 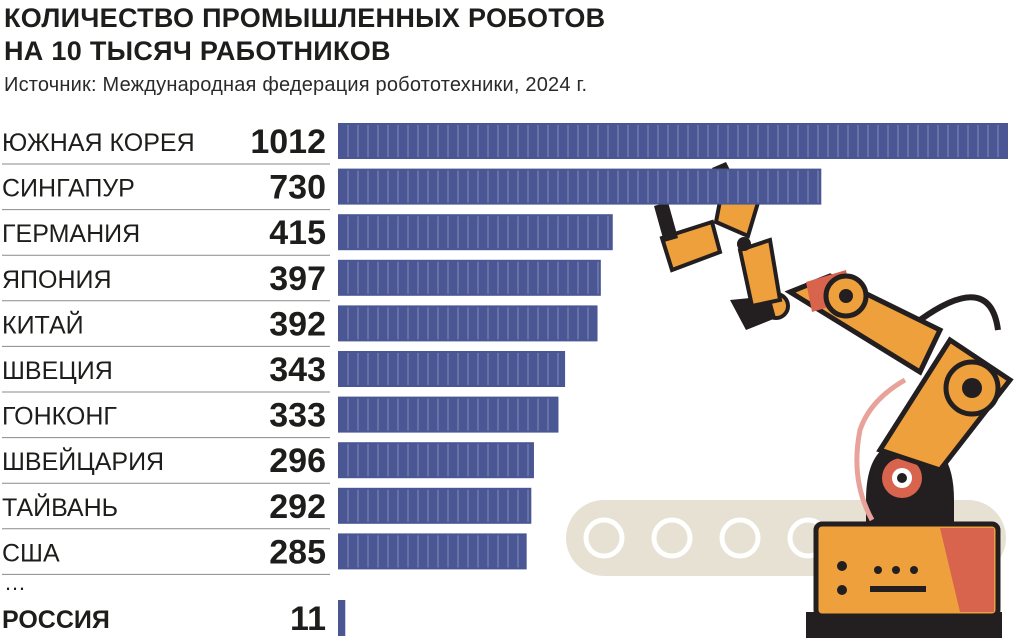 I want to click on value-label-5: 343, so click(x=297, y=370).